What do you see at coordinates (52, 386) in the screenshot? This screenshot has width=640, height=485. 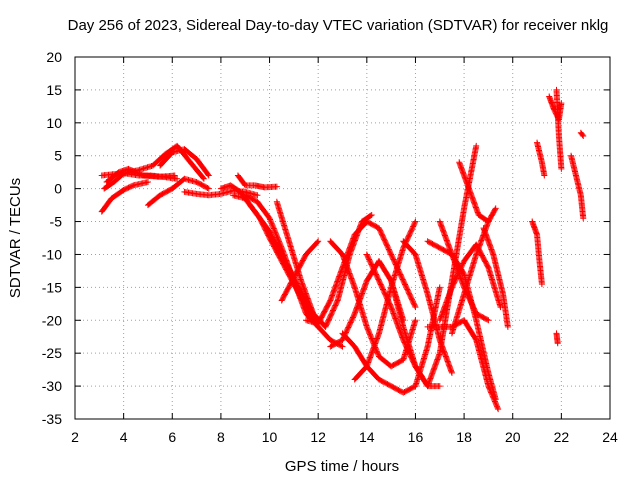 I see `y-tick-label: -30` at bounding box center [52, 386].